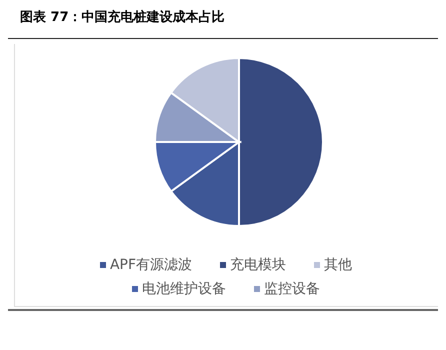 Image resolution: width=446 pixels, height=350 pixels. I want to click on legend-label: APF有源滤波, so click(151, 265).